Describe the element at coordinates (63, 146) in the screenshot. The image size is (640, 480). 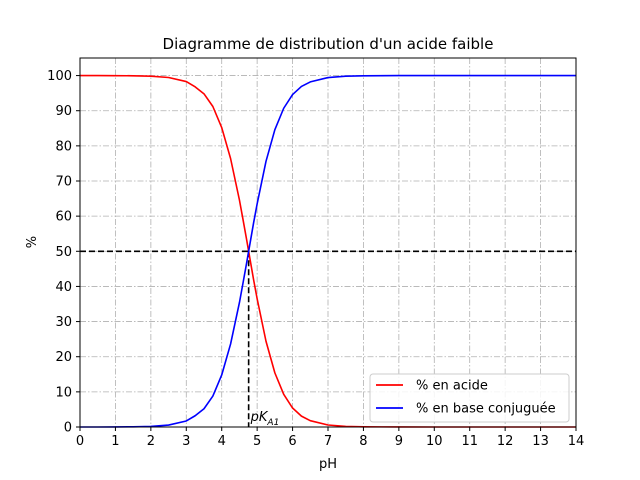
I see `y-tick-label: 80` at that location.